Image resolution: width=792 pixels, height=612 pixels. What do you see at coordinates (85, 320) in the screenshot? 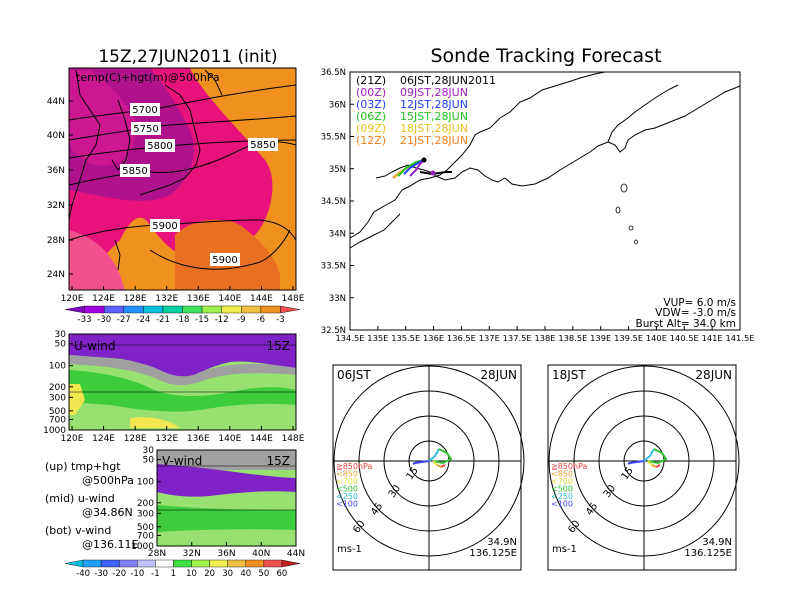
I see `temp-colorbar-label: -33` at bounding box center [85, 320].